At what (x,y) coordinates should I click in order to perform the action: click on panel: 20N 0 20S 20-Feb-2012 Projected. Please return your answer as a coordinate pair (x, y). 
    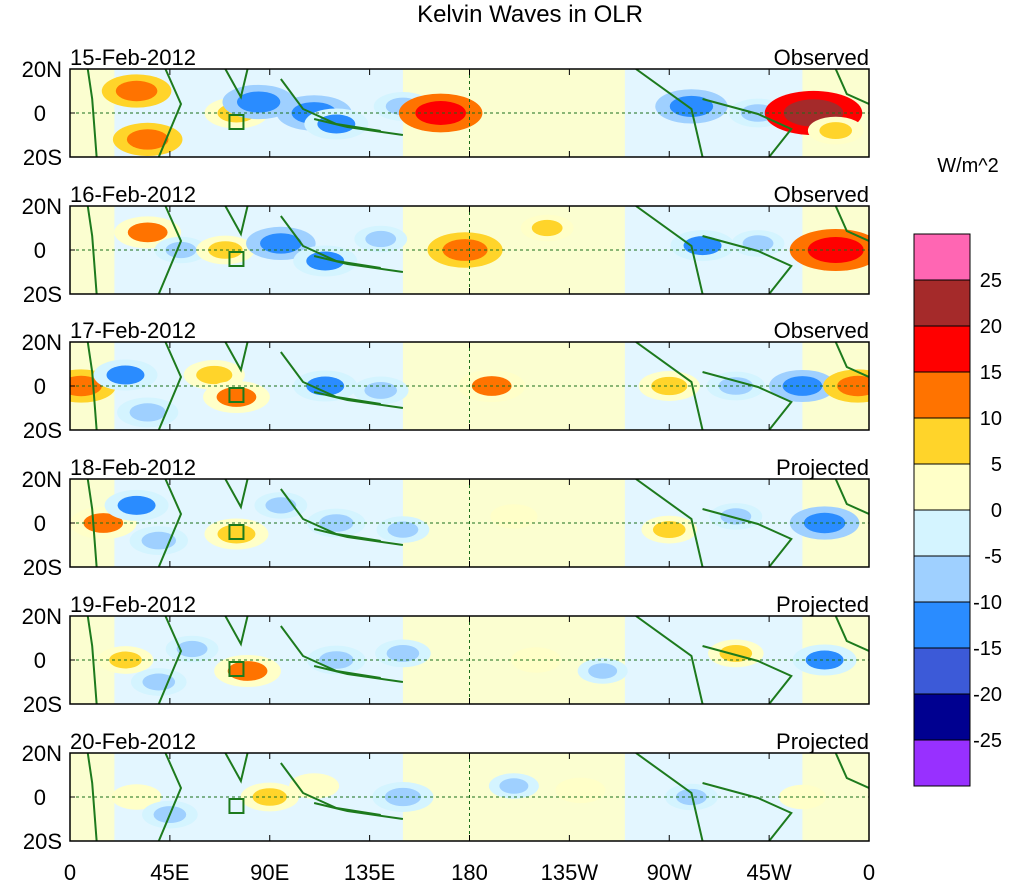
    Looking at the image, I should click on (446, 791).